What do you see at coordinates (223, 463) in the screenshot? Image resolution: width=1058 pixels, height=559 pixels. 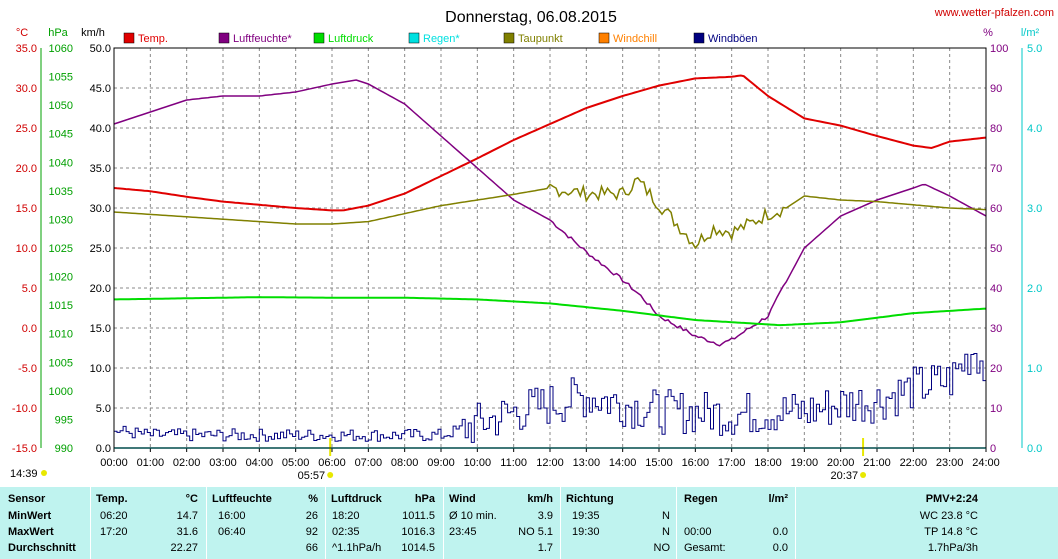 I see `x-tick-label: 03:00` at bounding box center [223, 463].